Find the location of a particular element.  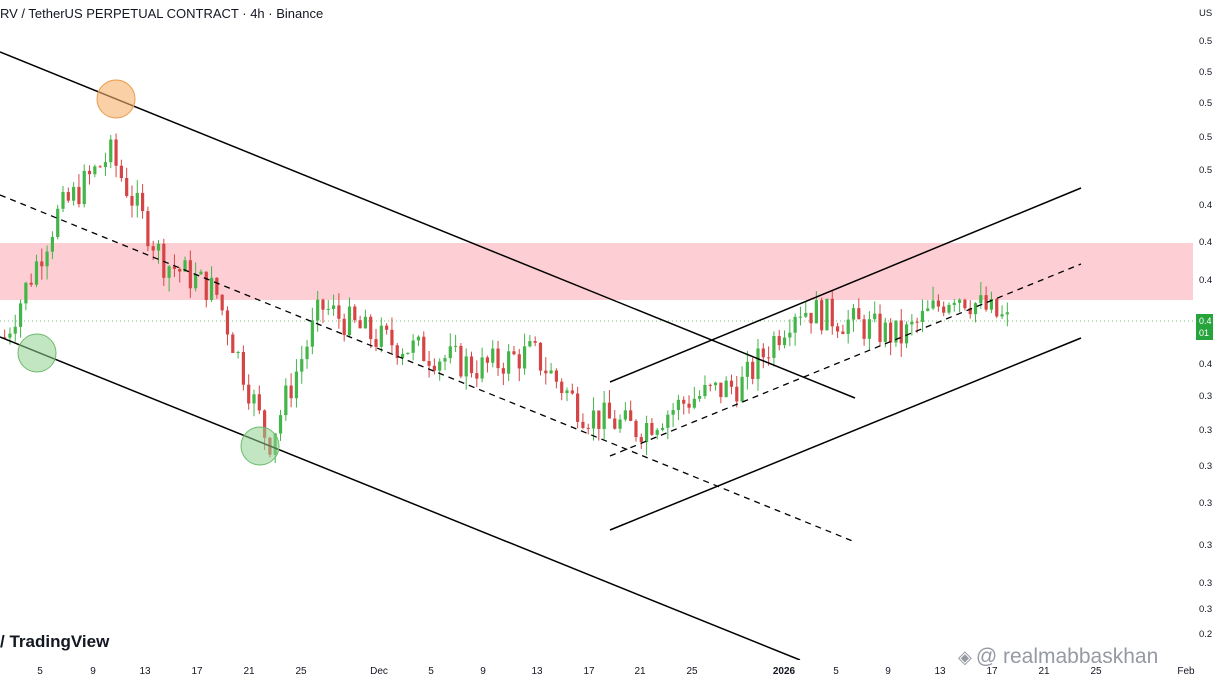

time-tick: 9 is located at coordinates (888, 671).